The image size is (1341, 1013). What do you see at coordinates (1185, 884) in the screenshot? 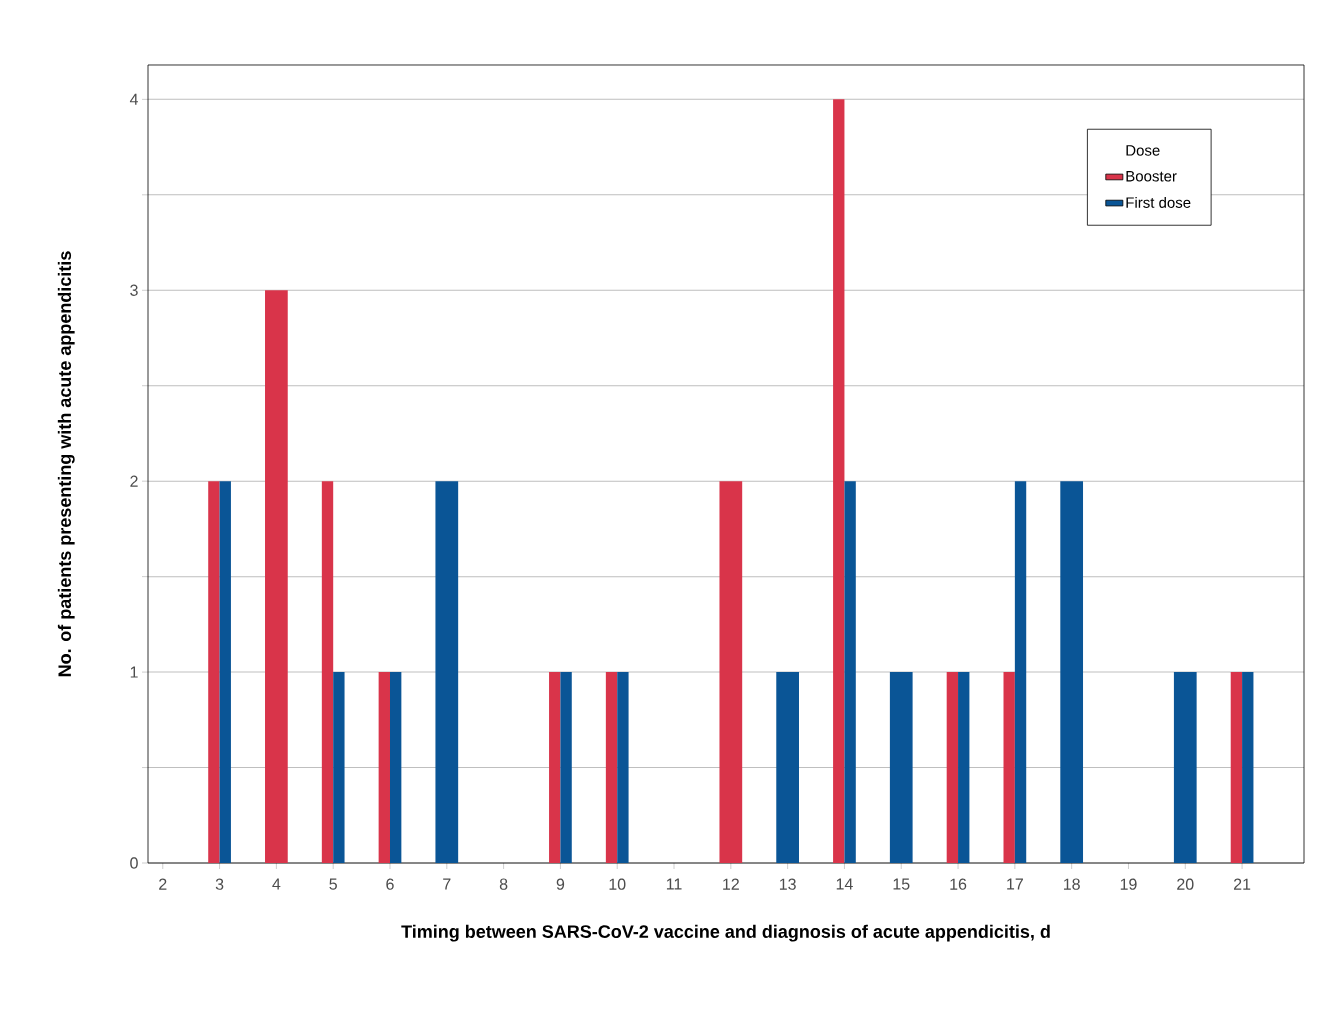
I see `x-tick-label: 20` at bounding box center [1185, 884].